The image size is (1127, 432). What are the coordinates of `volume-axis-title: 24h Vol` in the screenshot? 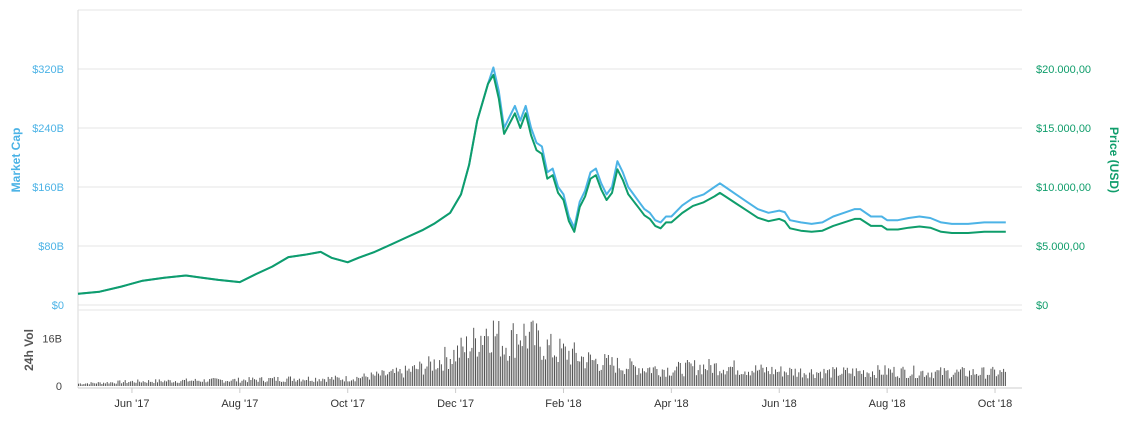 It's located at (29, 350).